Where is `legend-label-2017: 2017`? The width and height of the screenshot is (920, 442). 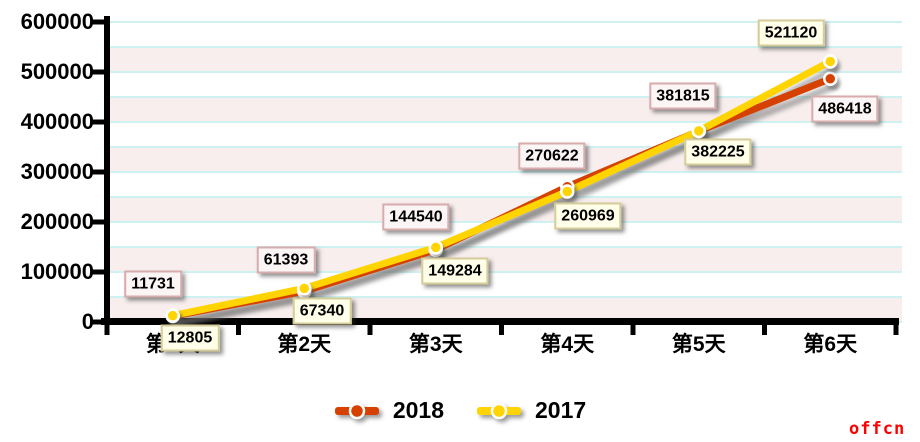 legend-label-2017: 2017 is located at coordinates (561, 410).